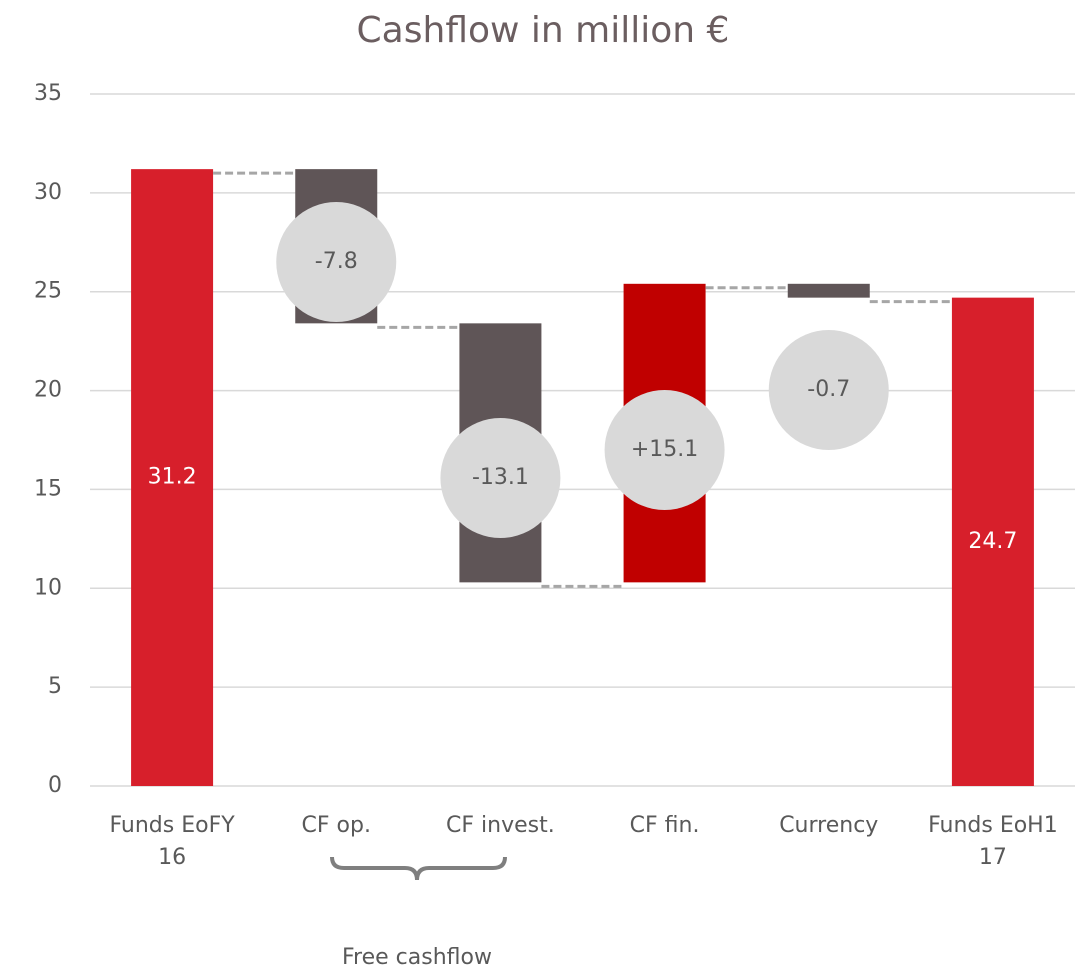 Image resolution: width=1087 pixels, height=970 pixels. Describe the element at coordinates (48, 587) in the screenshot. I see `y-tick-label: 10` at that location.